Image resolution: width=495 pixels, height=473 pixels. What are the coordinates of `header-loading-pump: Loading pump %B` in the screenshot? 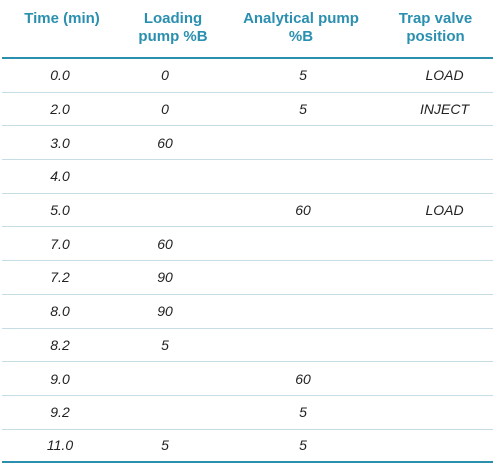 It's located at (173, 27).